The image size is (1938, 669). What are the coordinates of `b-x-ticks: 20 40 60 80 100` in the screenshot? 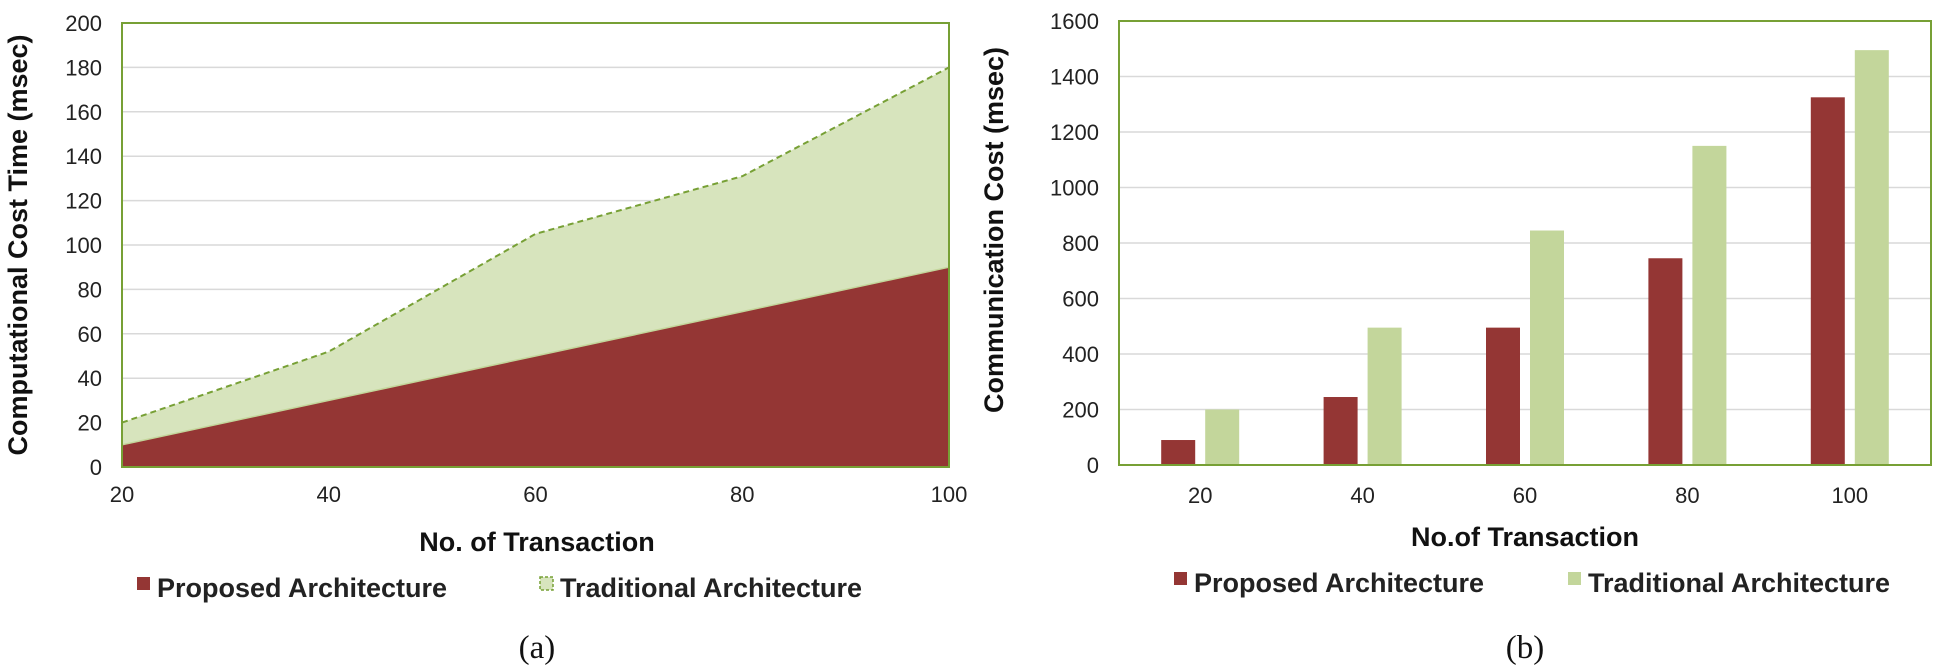 It's located at (1528, 495).